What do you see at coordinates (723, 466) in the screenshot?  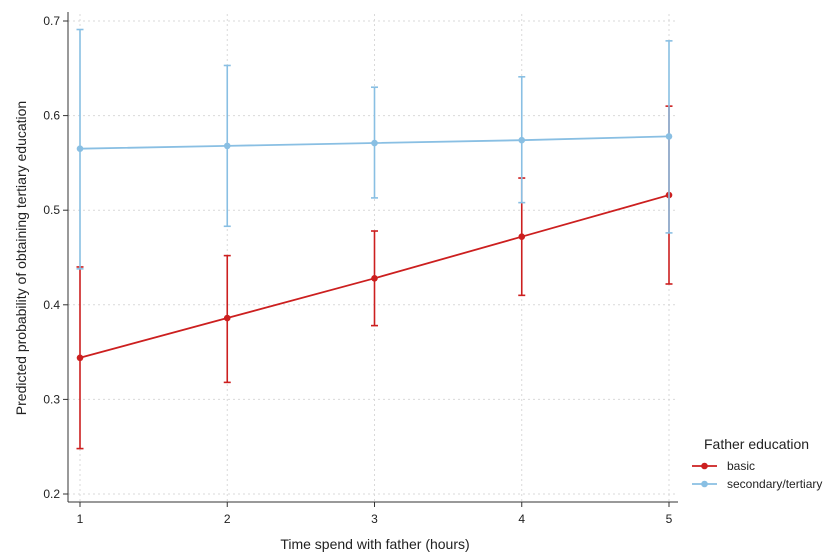 I see `legend-item-1: basic` at bounding box center [723, 466].